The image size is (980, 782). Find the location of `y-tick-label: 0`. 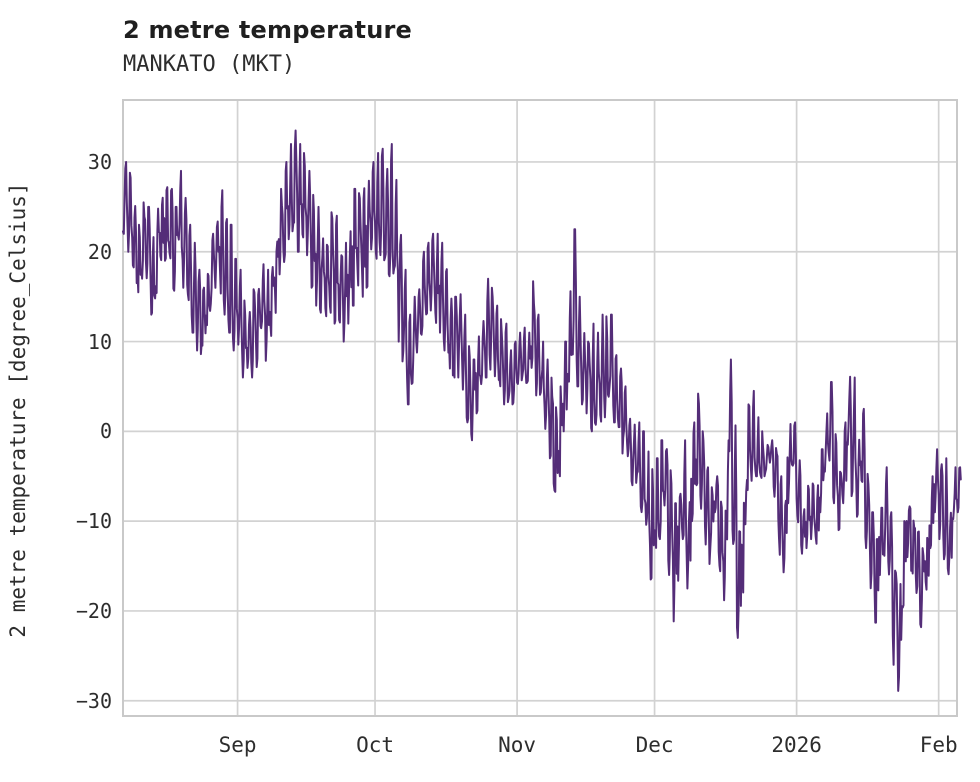

y-tick-label: 0 is located at coordinates (105, 431).